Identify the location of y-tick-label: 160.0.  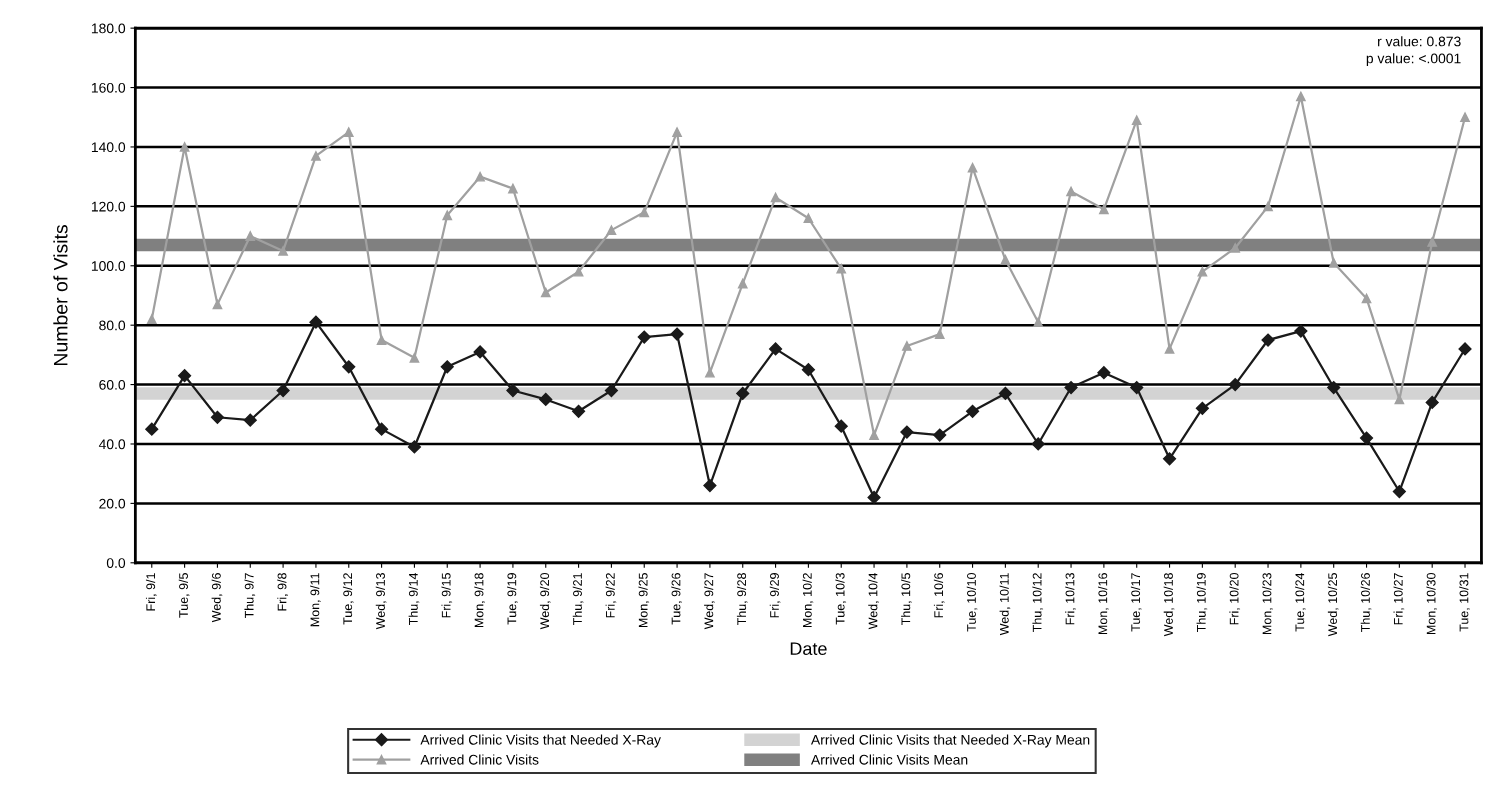
(108, 87).